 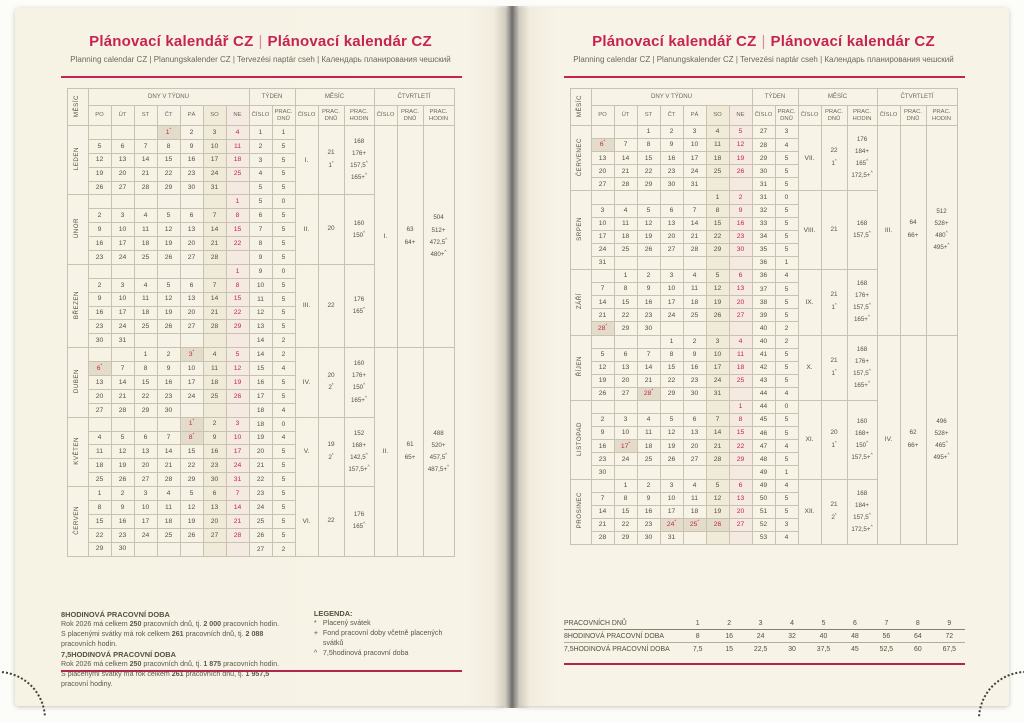 I want to click on week-number: 26, so click(x=260, y=535).